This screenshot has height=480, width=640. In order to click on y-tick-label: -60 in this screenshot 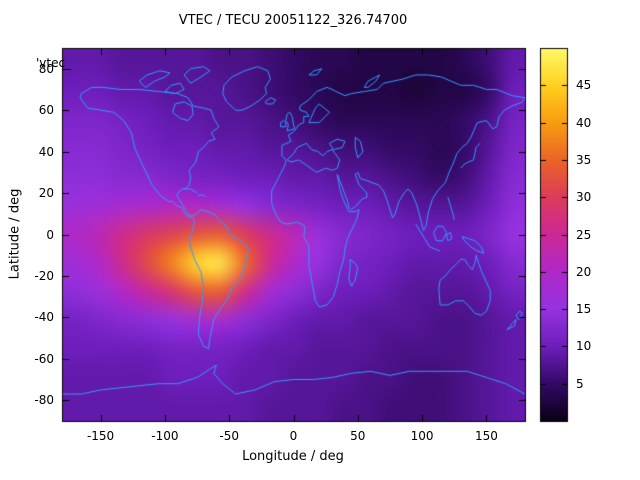, I will do `click(44, 358)`.